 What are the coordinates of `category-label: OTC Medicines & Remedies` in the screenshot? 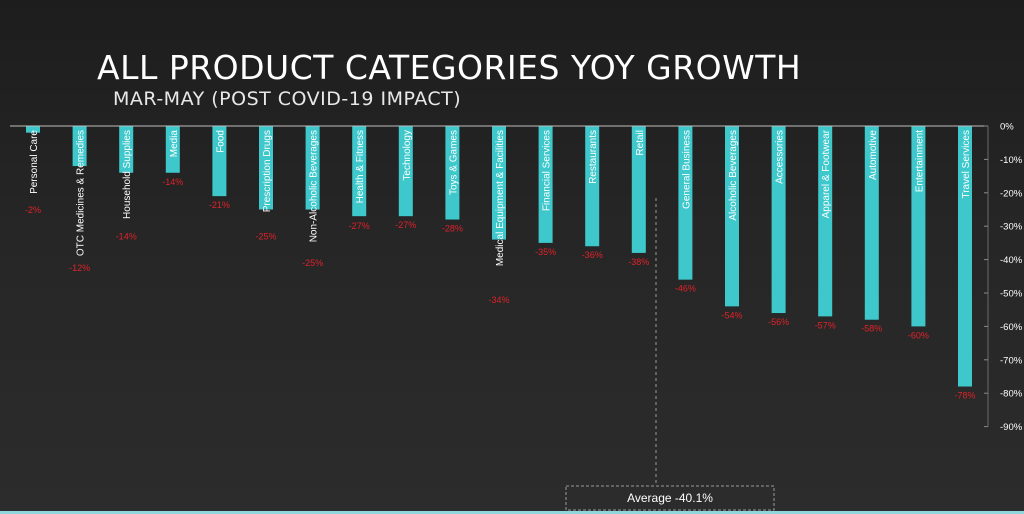 It's located at (81, 193).